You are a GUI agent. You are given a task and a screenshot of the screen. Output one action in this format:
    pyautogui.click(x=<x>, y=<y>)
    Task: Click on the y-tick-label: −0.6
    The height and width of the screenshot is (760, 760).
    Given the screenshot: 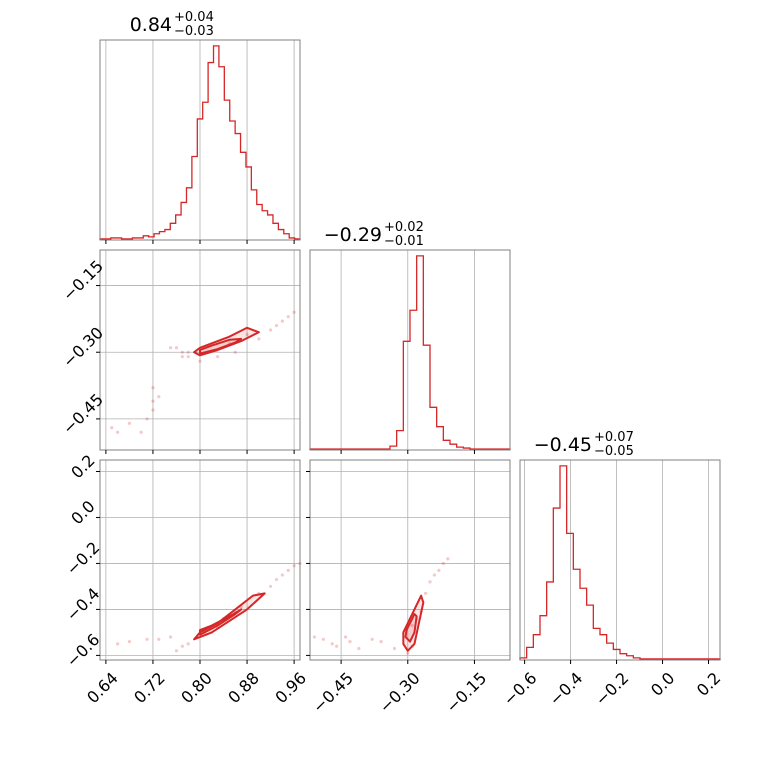 What is the action you would take?
    pyautogui.click(x=83, y=650)
    